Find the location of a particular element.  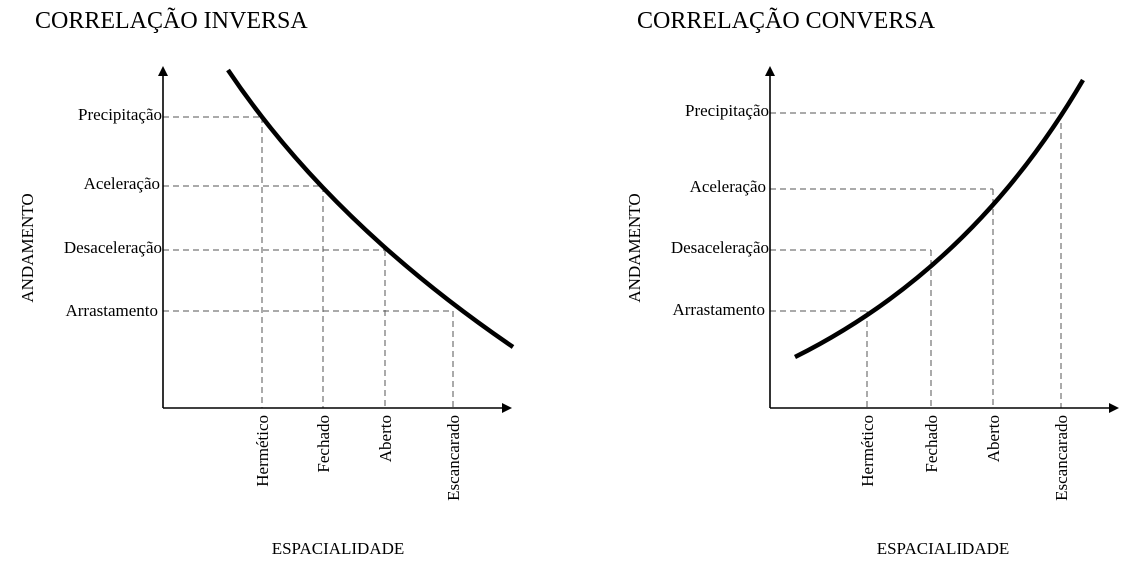

panel-title: CORRELAÇÃO INVERSA is located at coordinates (171, 21).